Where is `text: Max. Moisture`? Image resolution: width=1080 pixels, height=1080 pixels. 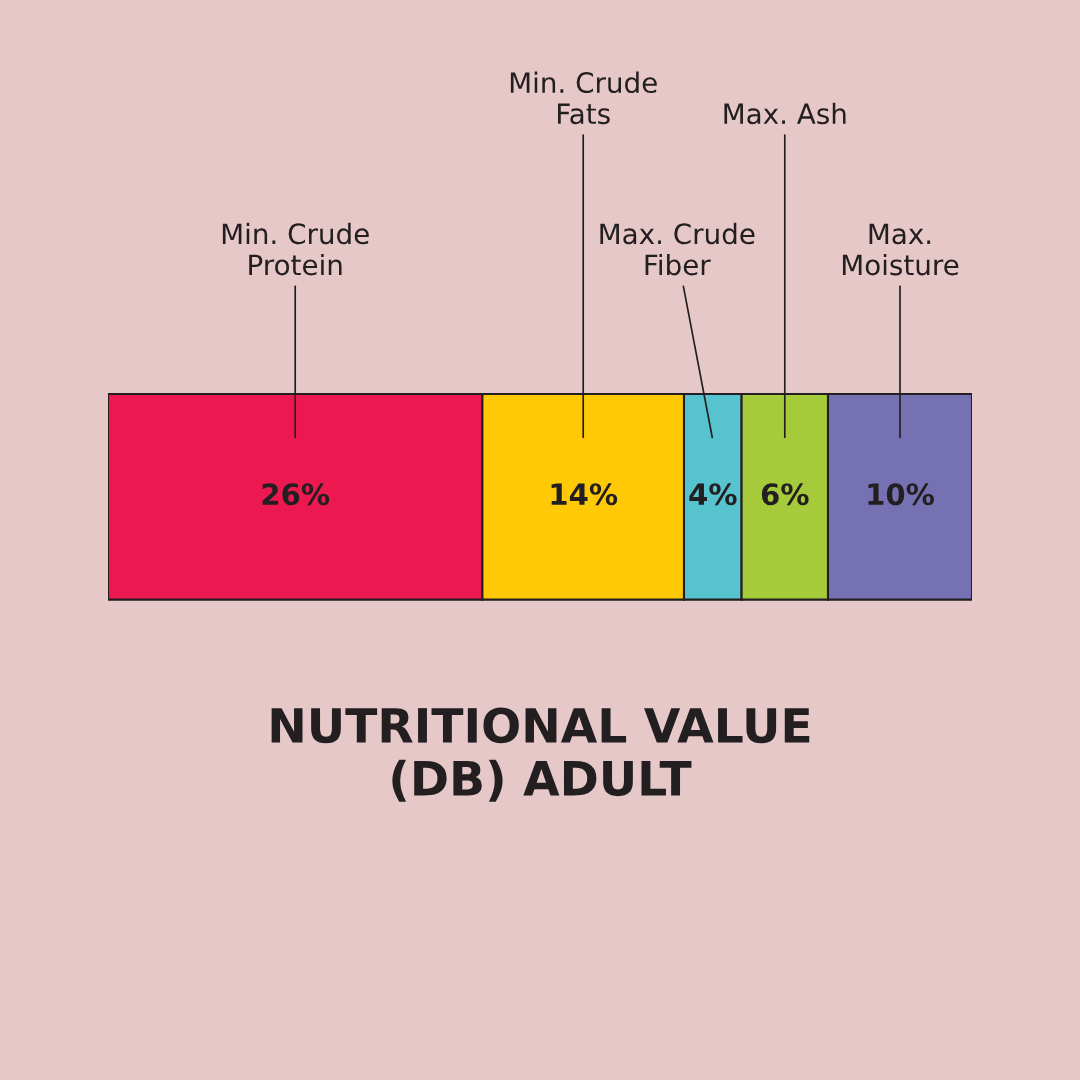
text: Max. Moisture is located at coordinates (900, 249).